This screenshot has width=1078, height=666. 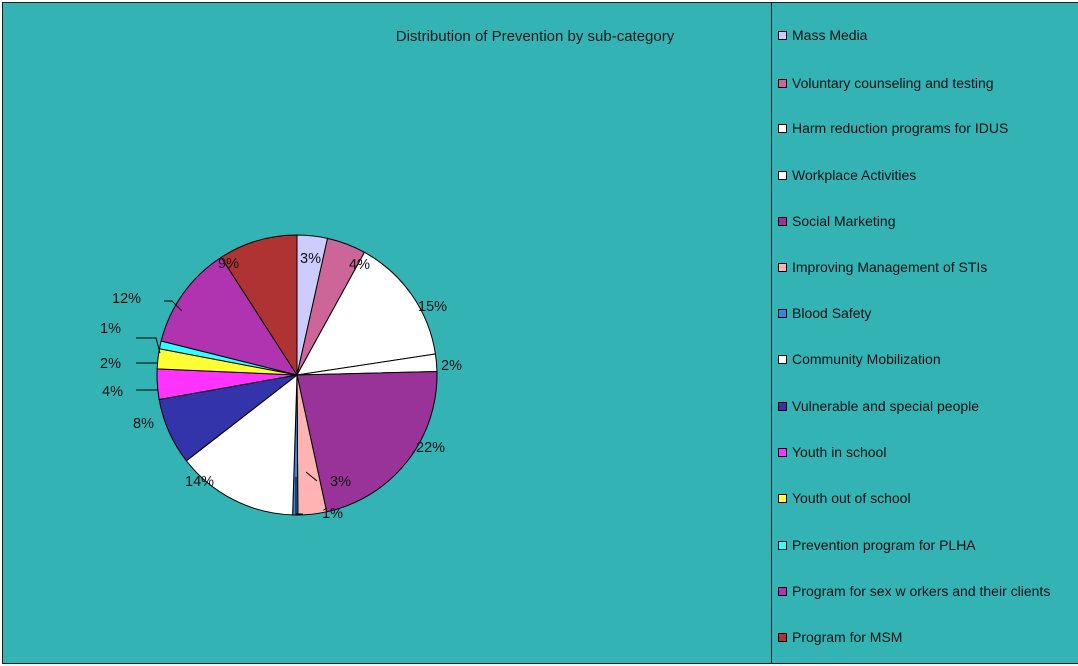 I want to click on legend-label: Youth in school, so click(x=839, y=452).